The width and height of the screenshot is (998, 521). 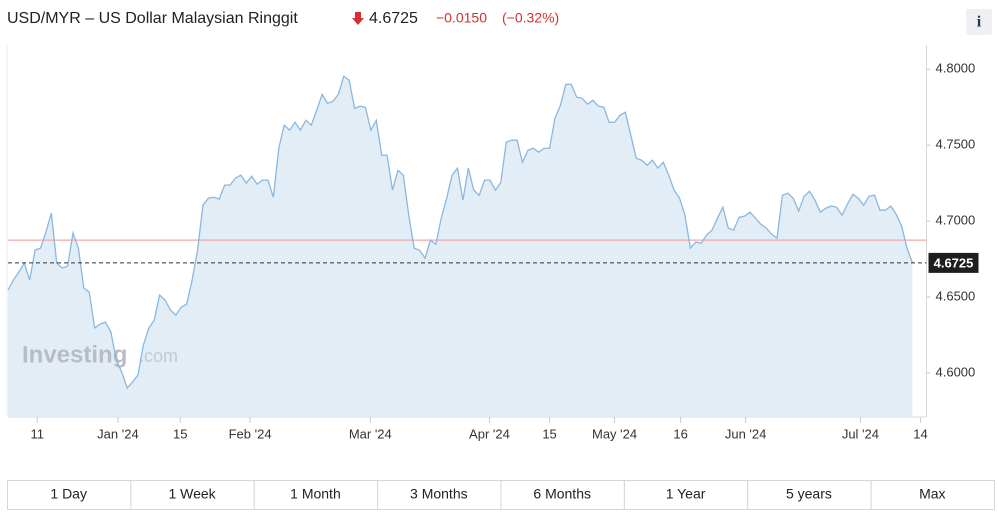 I want to click on range-label: 3 Months, so click(x=439, y=494).